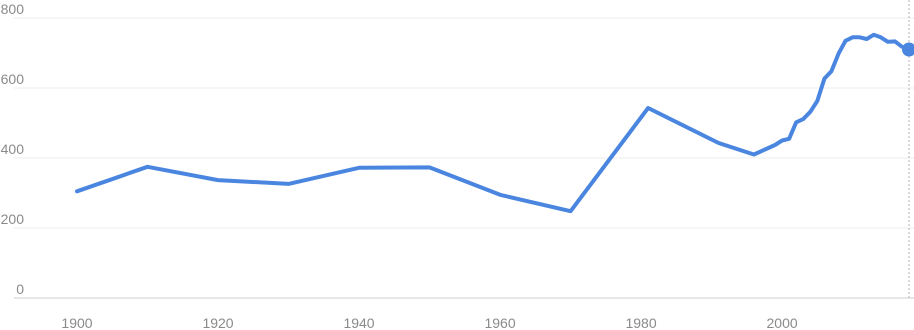 This screenshot has height=330, width=914. Describe the element at coordinates (13, 219) in the screenshot. I see `y-tick-label: 200` at that location.